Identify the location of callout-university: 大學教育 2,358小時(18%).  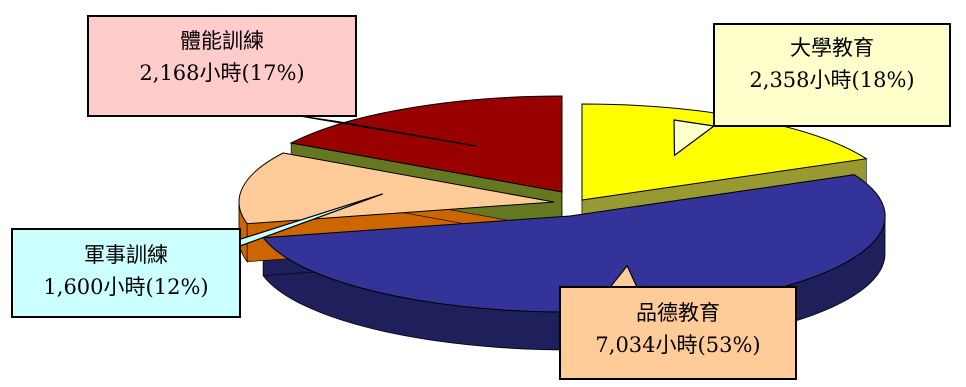
(832, 75).